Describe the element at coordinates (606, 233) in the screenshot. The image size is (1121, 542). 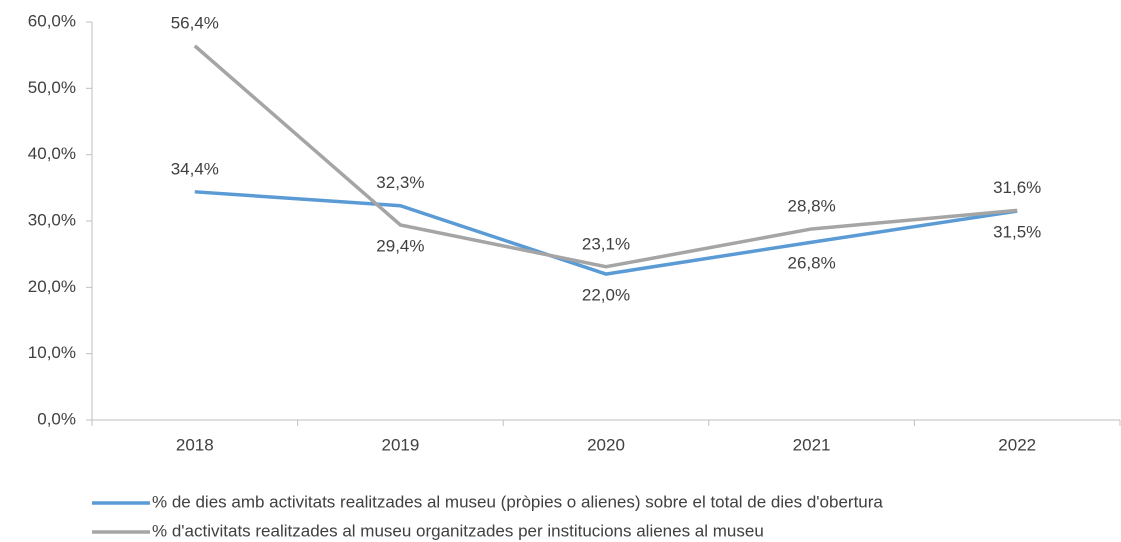
I see `series-line` at that location.